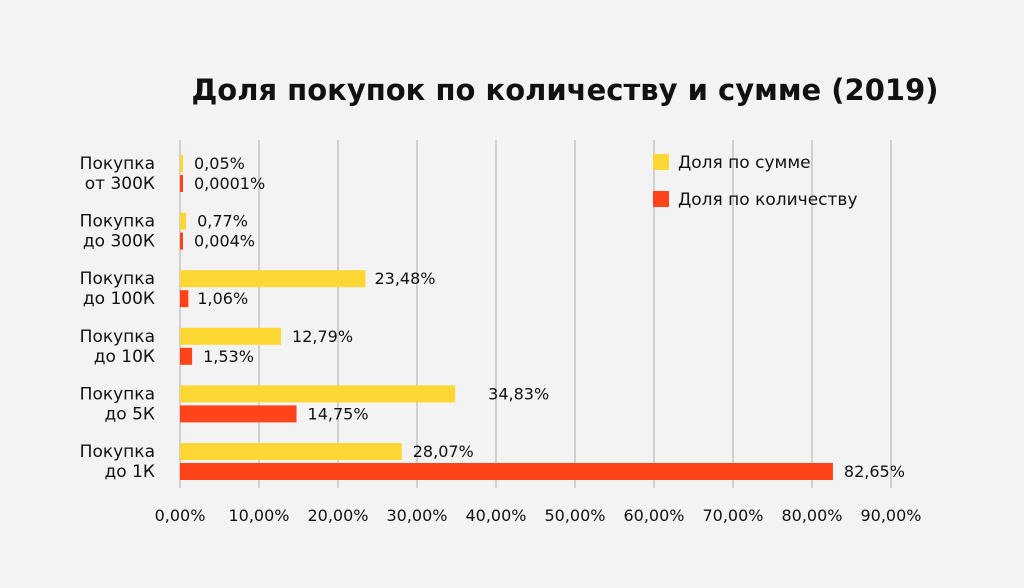  What do you see at coordinates (890, 515) in the screenshot?
I see `x-tick-label: 90,00%` at bounding box center [890, 515].